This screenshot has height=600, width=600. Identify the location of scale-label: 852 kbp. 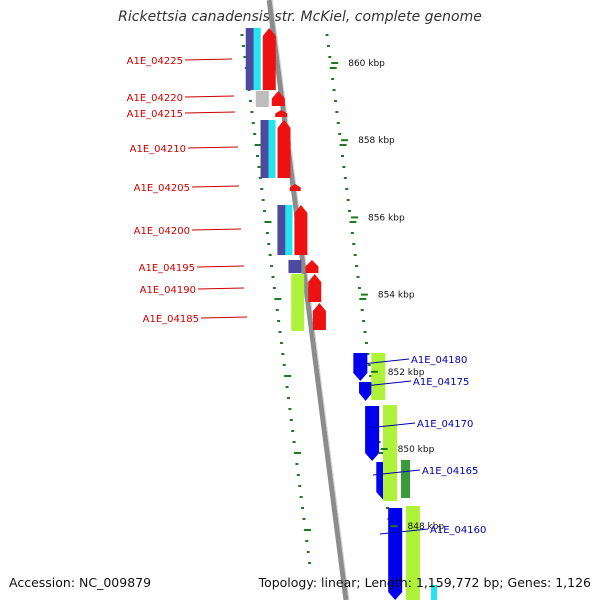
(406, 373).